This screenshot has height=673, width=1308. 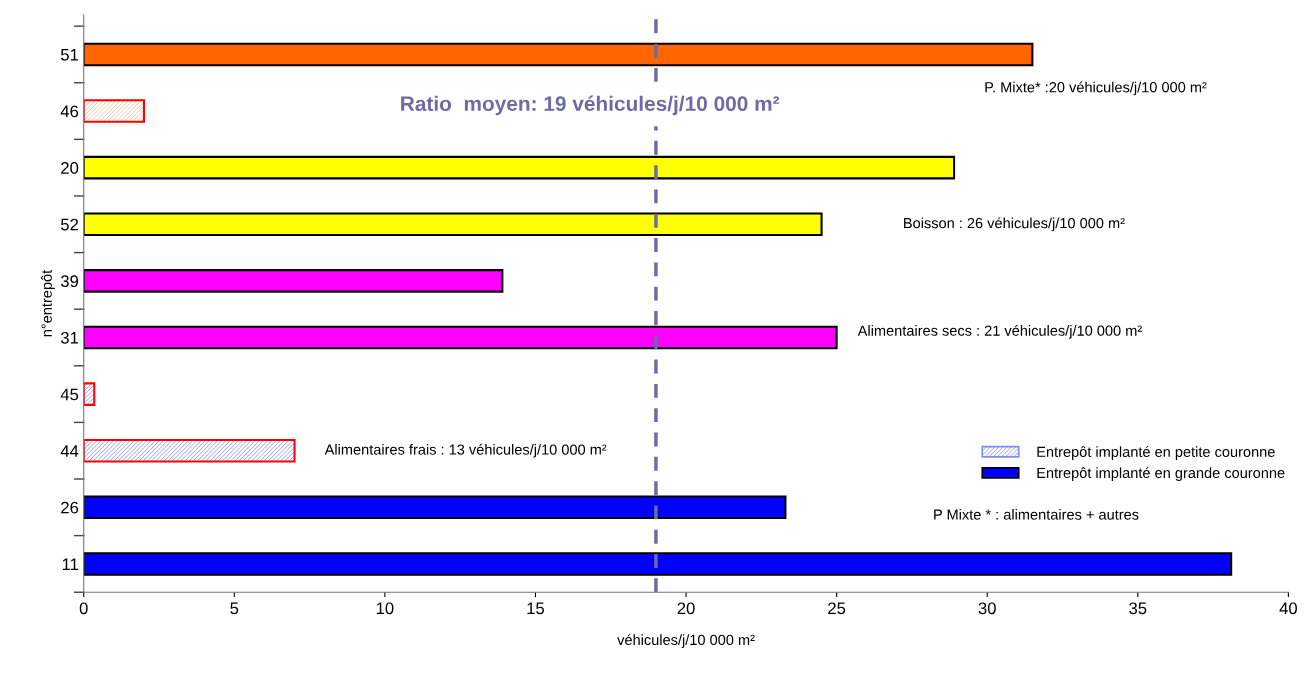 I want to click on legend-label: Entrepôt implanté en petite couronne, so click(x=1156, y=453).